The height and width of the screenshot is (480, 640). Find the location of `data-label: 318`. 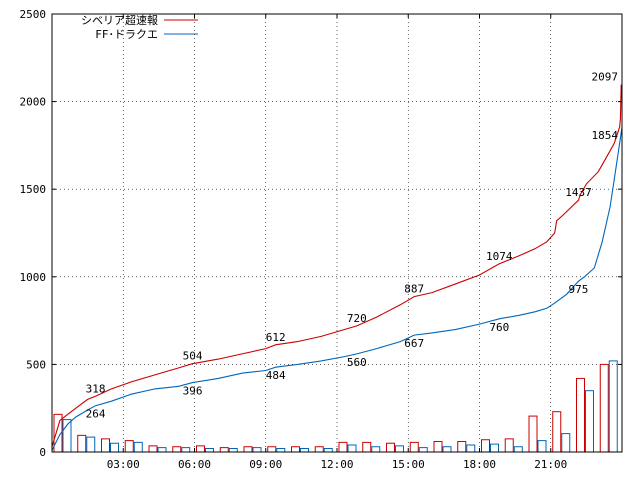

data-label: 318 is located at coordinates (96, 388).